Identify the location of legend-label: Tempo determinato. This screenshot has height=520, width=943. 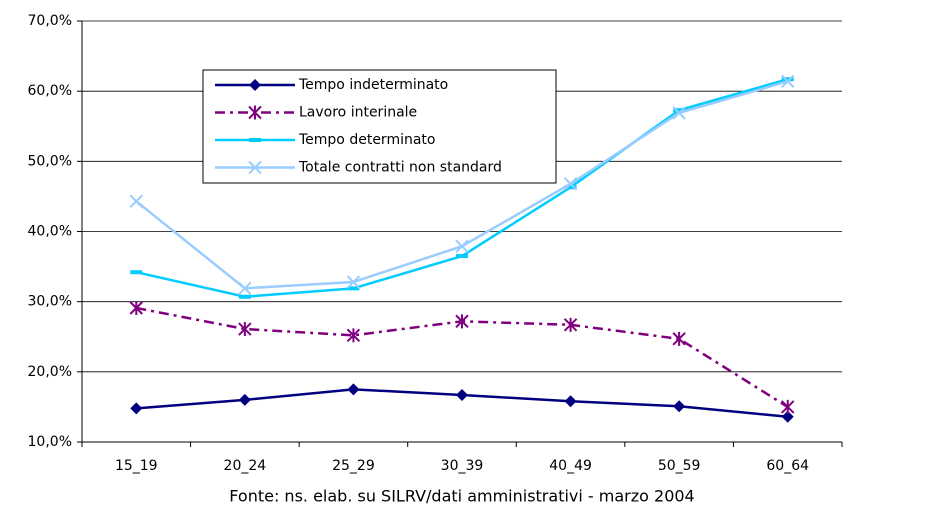
(366, 140).